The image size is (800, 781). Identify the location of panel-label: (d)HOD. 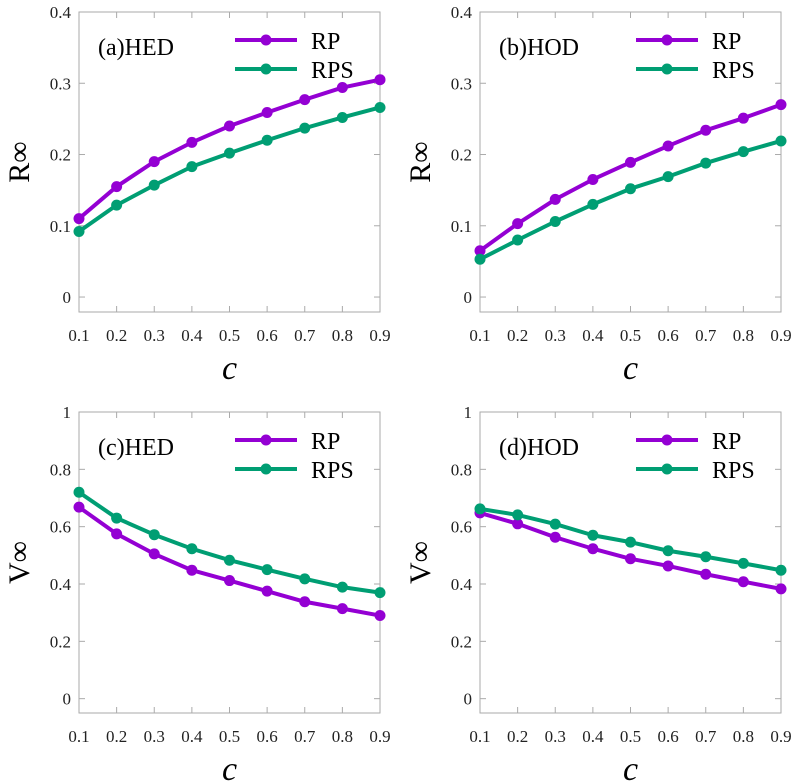
(539, 448).